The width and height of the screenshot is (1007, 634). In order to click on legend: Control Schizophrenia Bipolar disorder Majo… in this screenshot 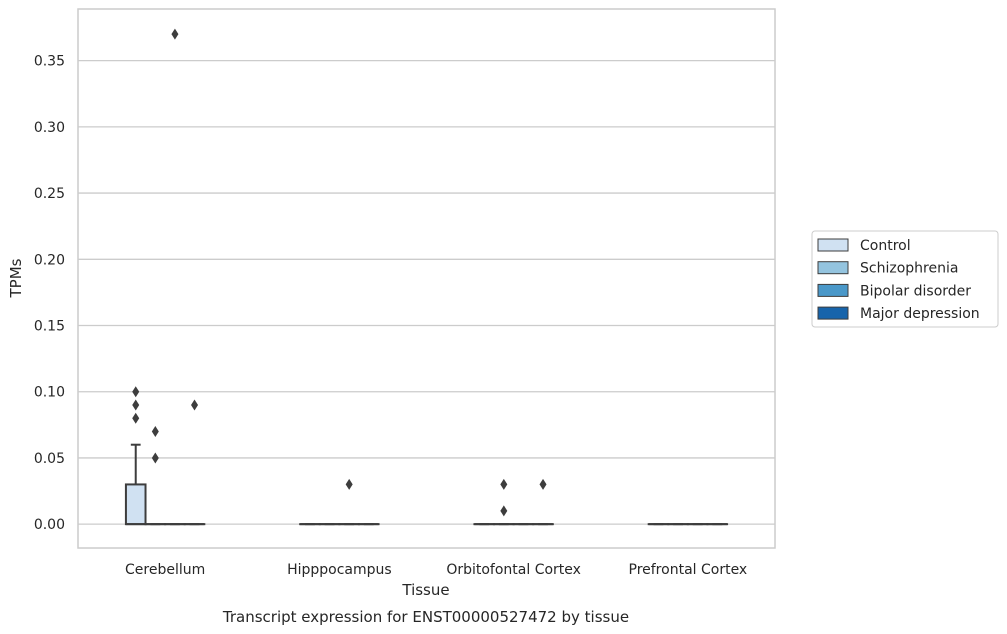, I will do `click(905, 279)`.